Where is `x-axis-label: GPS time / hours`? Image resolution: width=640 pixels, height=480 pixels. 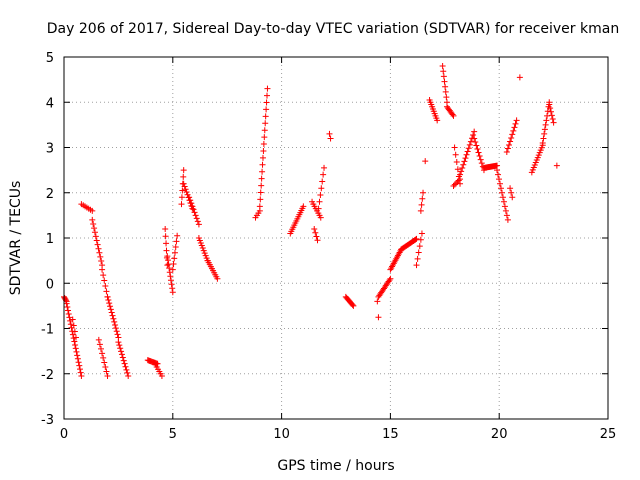 x-axis-label: GPS time / hours is located at coordinates (335, 466).